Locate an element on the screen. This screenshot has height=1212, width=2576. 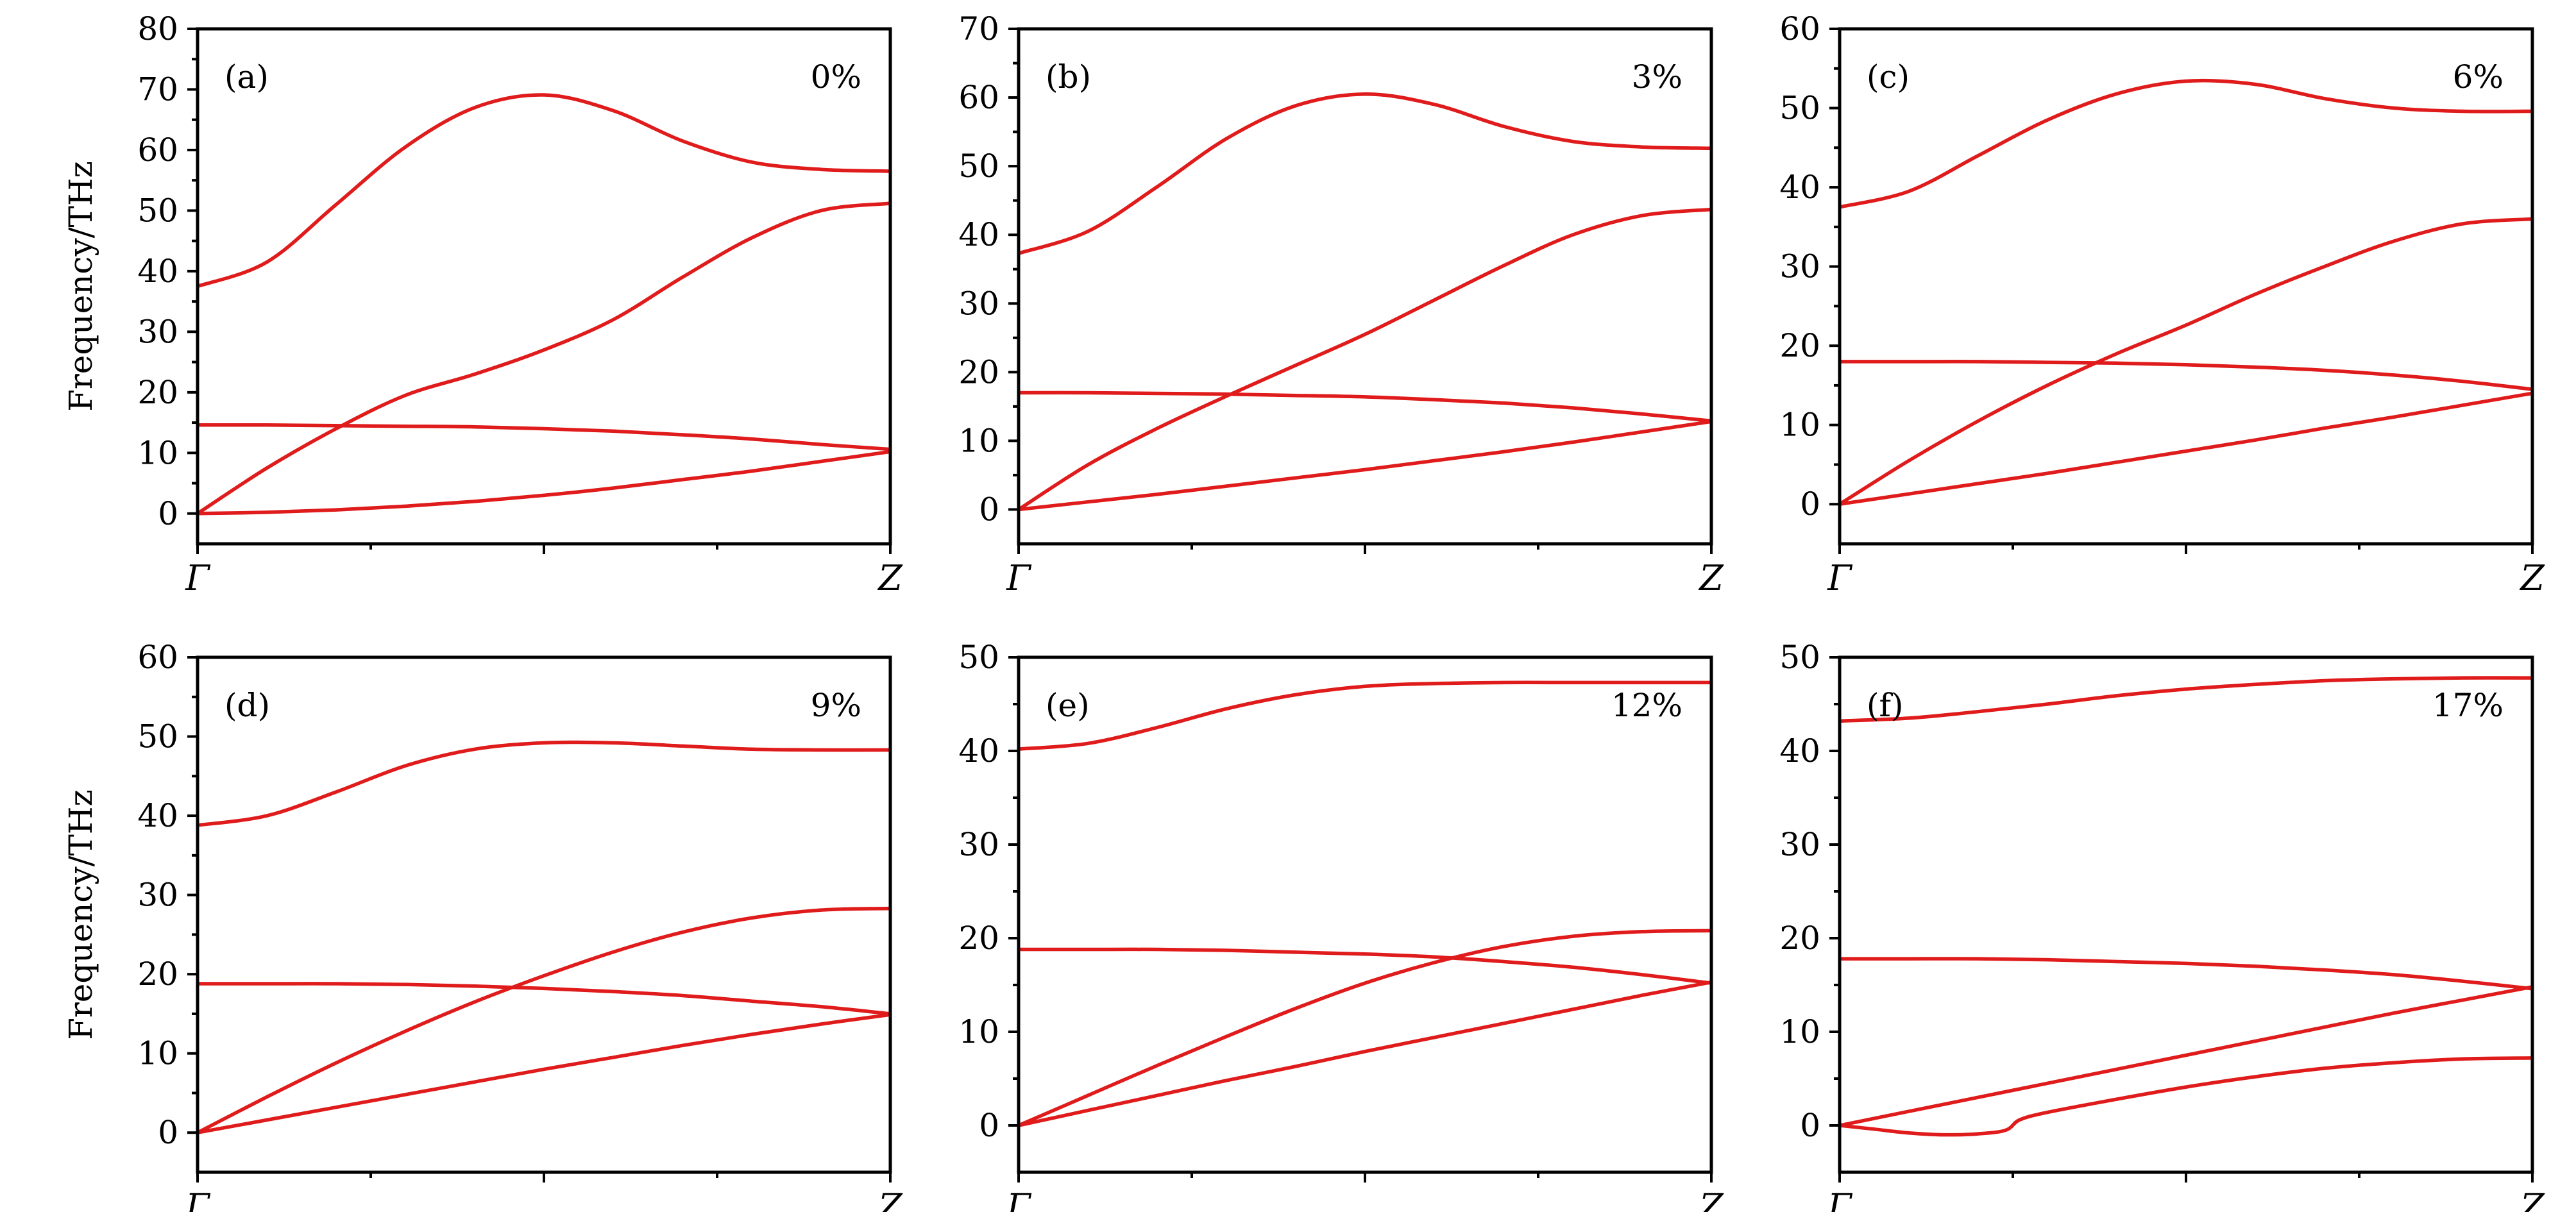
strain-label: 6% is located at coordinates (2478, 77).